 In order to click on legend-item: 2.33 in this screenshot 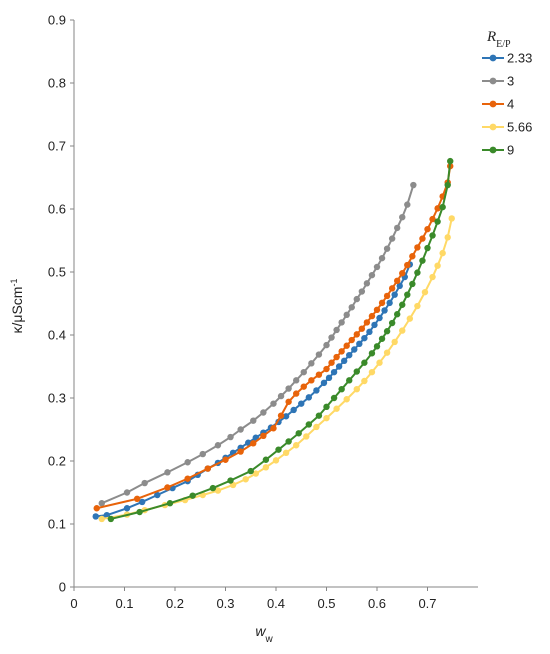, I will do `click(507, 58)`.